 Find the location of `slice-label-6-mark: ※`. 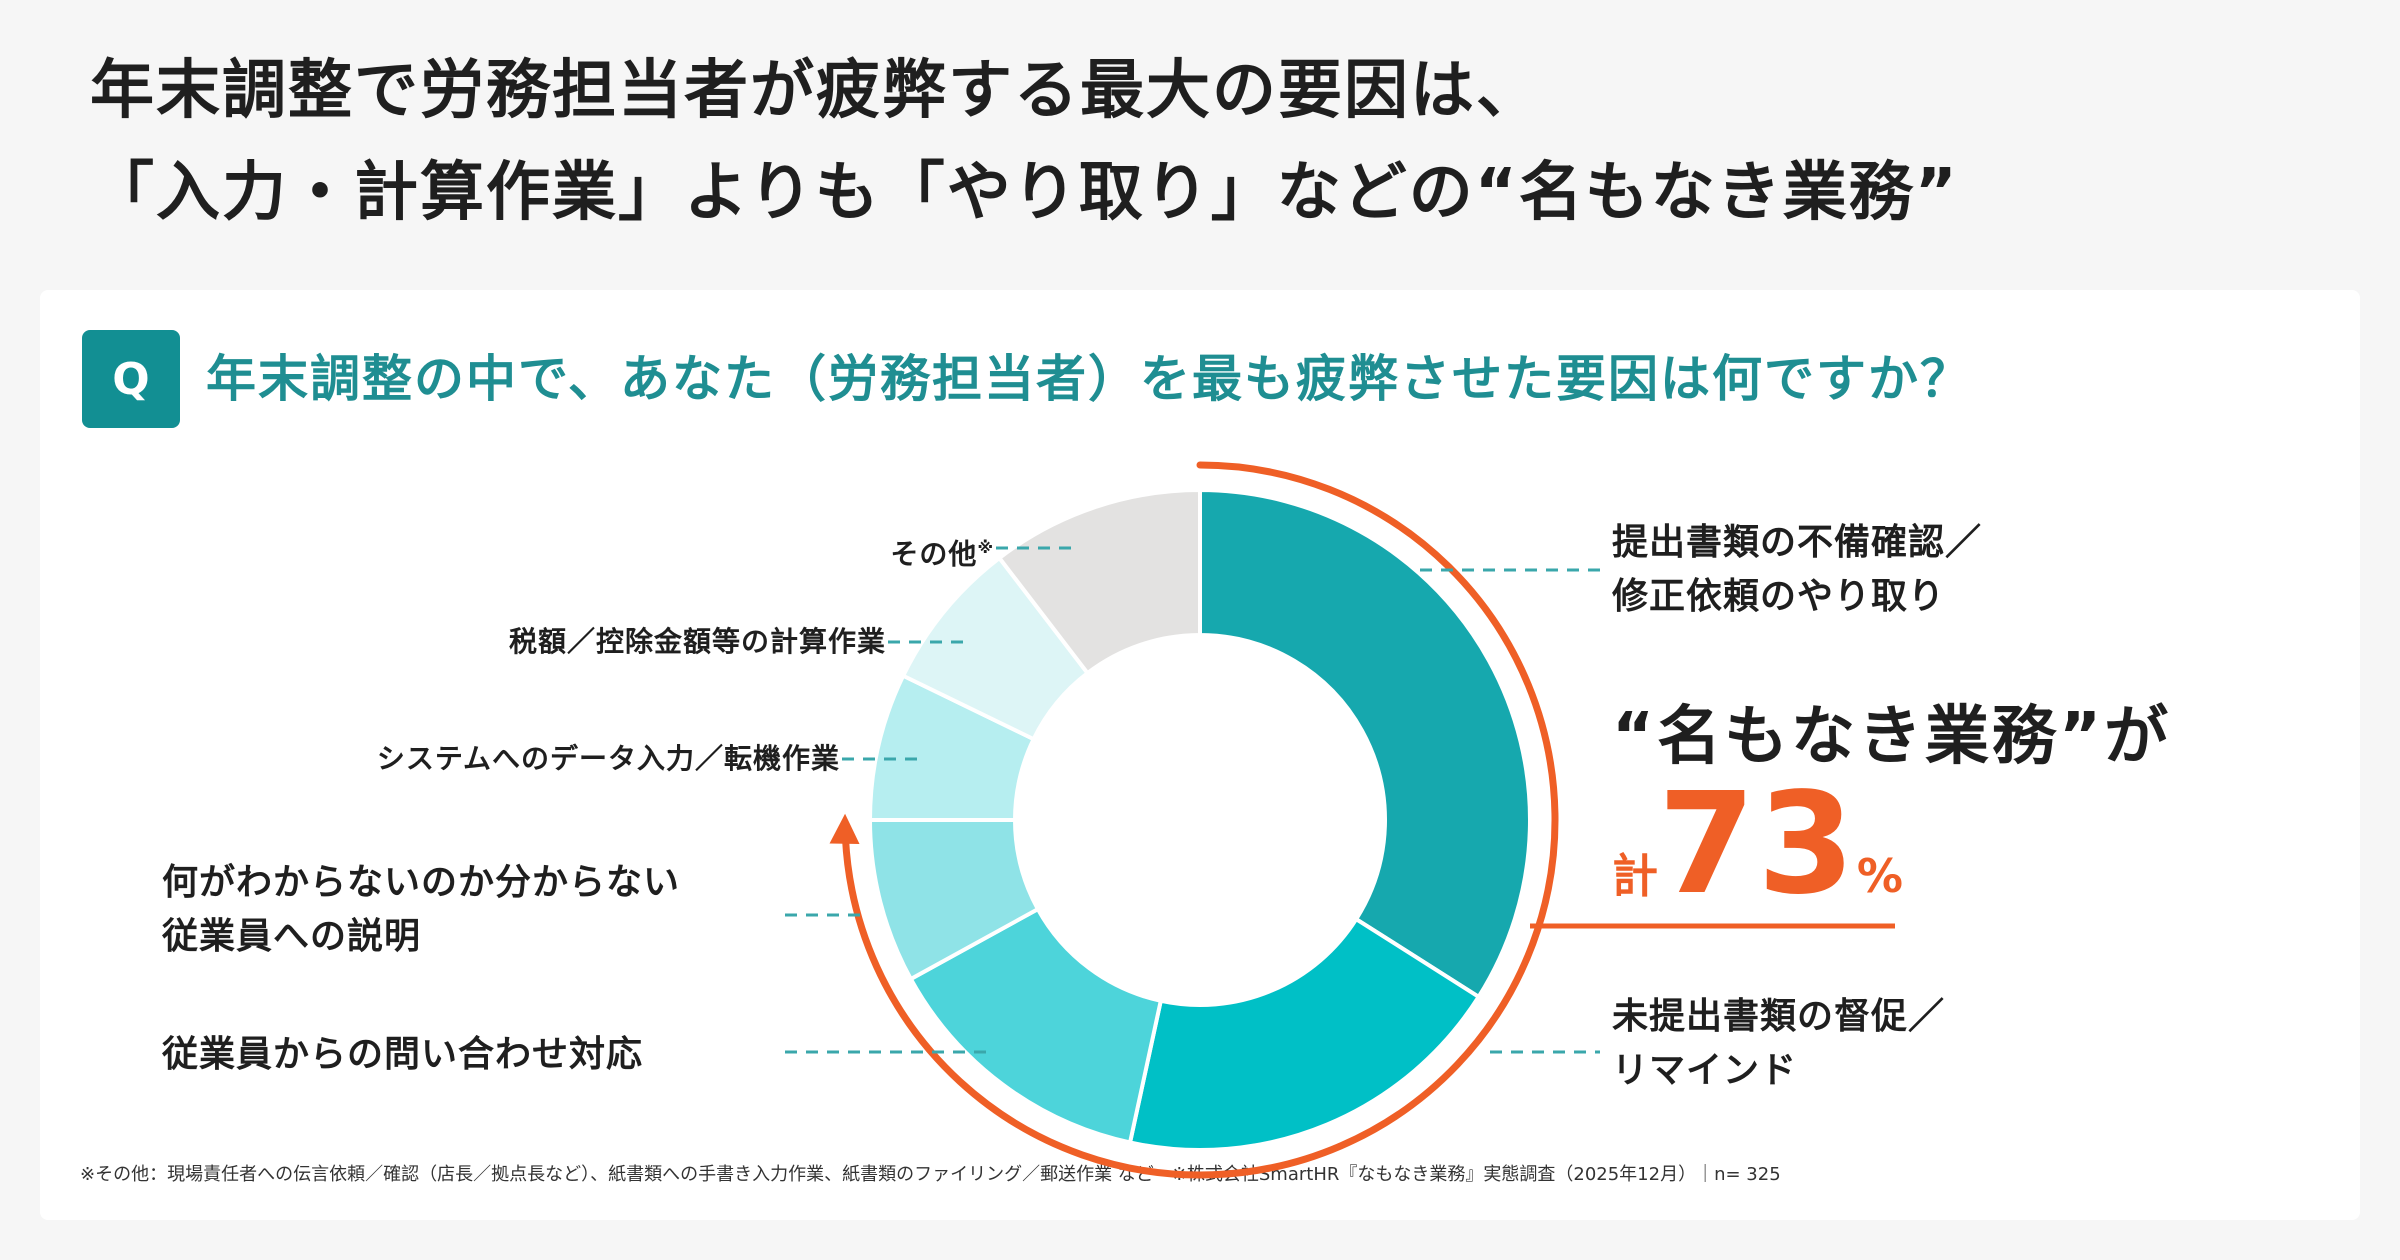

slice-label-6-mark: ※ is located at coordinates (985, 547).